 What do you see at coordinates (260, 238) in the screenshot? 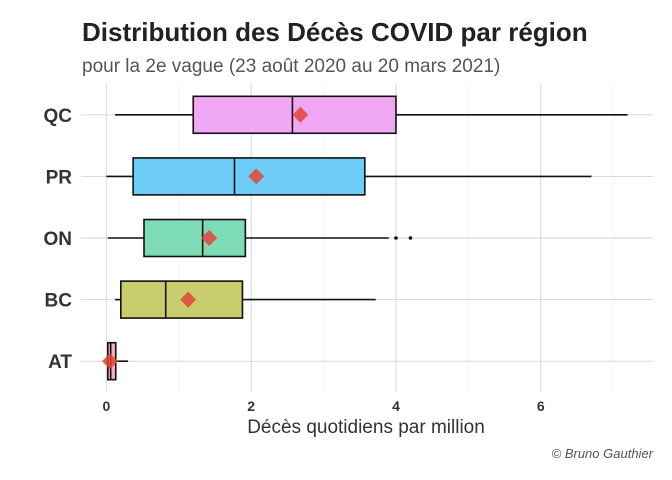
I see `box-group-on` at bounding box center [260, 238].